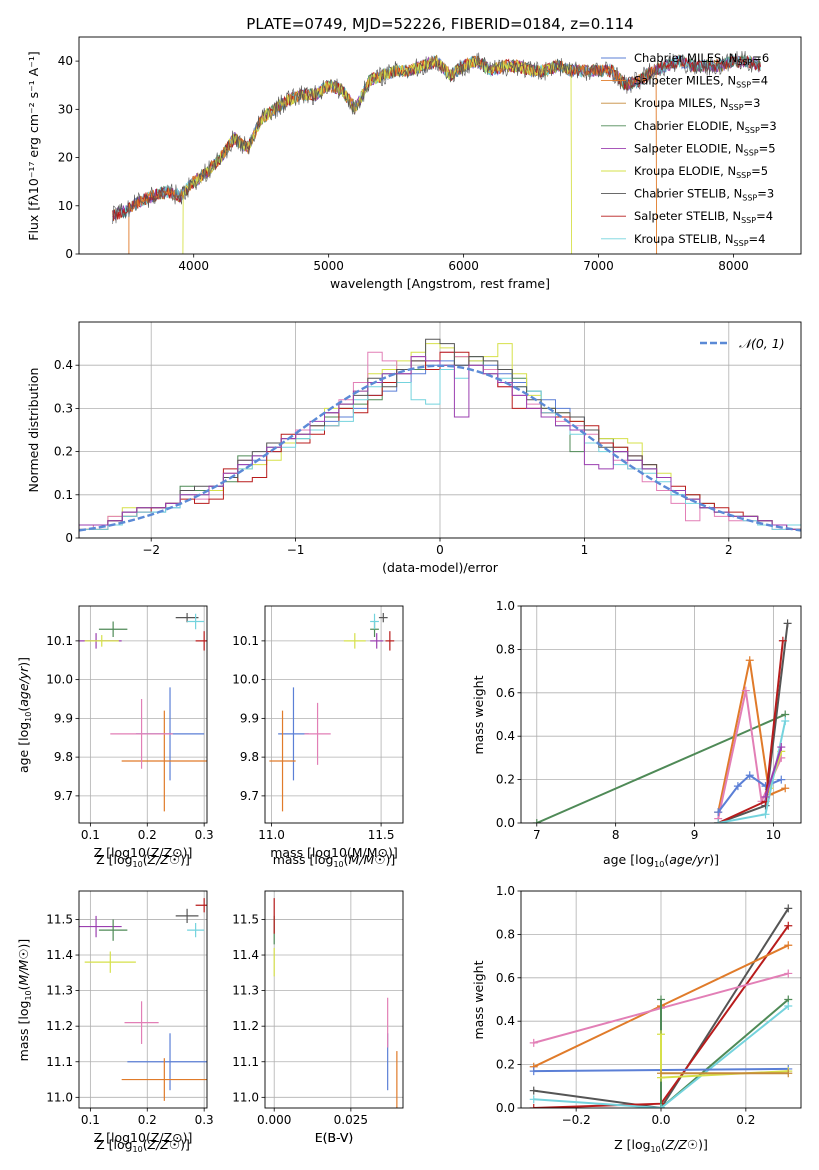  I want to click on x-tick-label: 2, so click(729, 550).